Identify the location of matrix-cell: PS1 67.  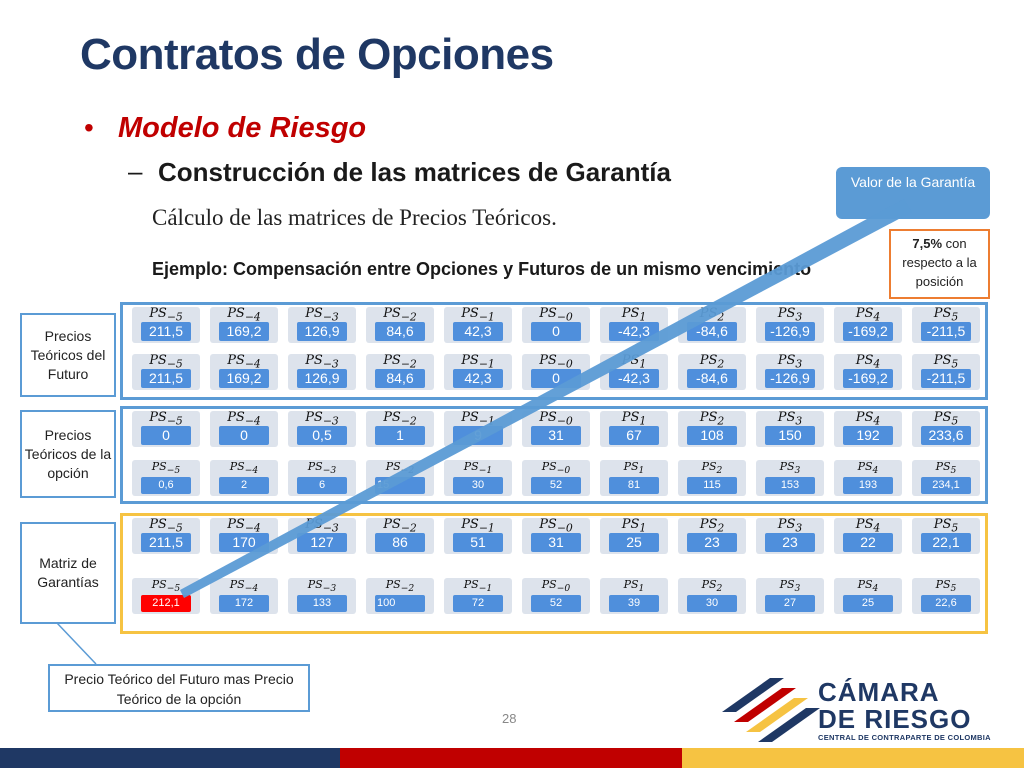
(634, 429).